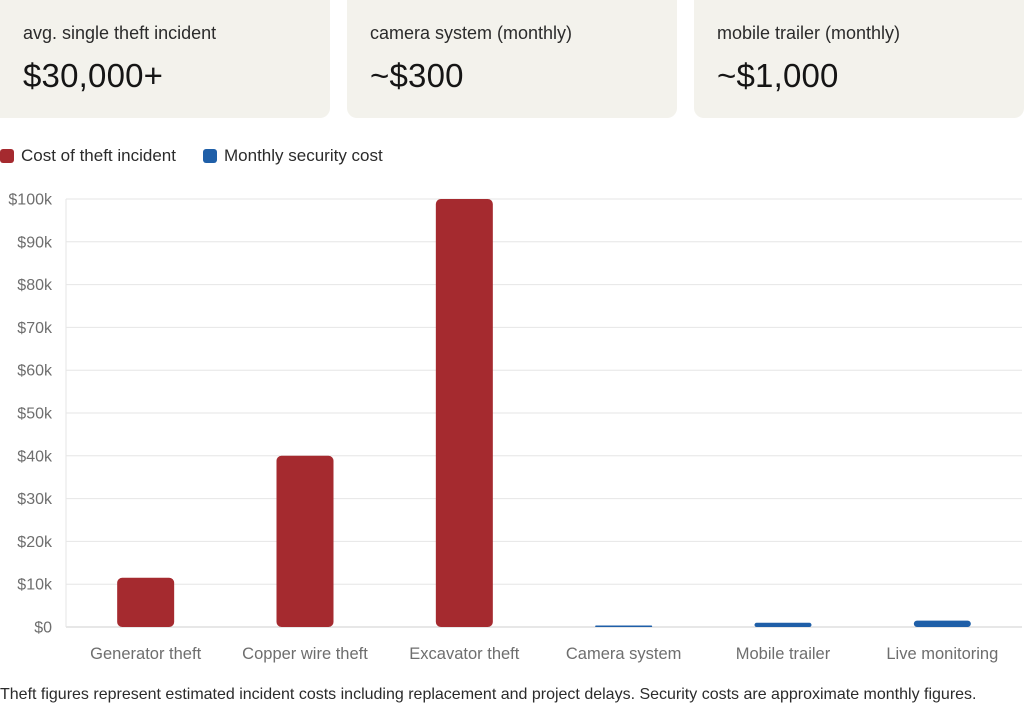 The height and width of the screenshot is (728, 1024). I want to click on card-label: mobile trailer (monthly), so click(809, 33).